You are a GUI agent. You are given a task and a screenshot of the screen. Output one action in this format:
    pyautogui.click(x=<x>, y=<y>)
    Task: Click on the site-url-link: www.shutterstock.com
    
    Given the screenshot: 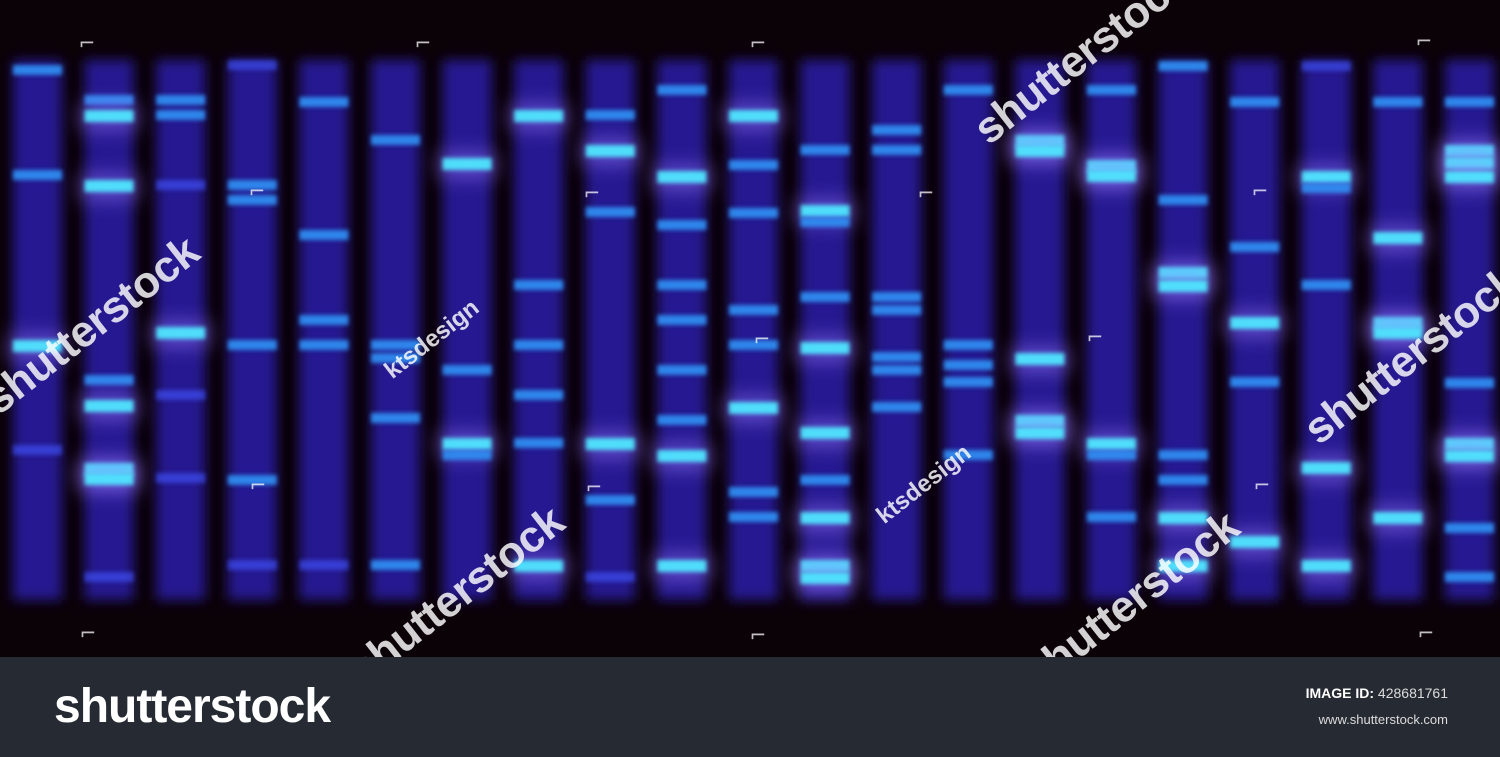 What is the action you would take?
    pyautogui.click(x=1383, y=719)
    